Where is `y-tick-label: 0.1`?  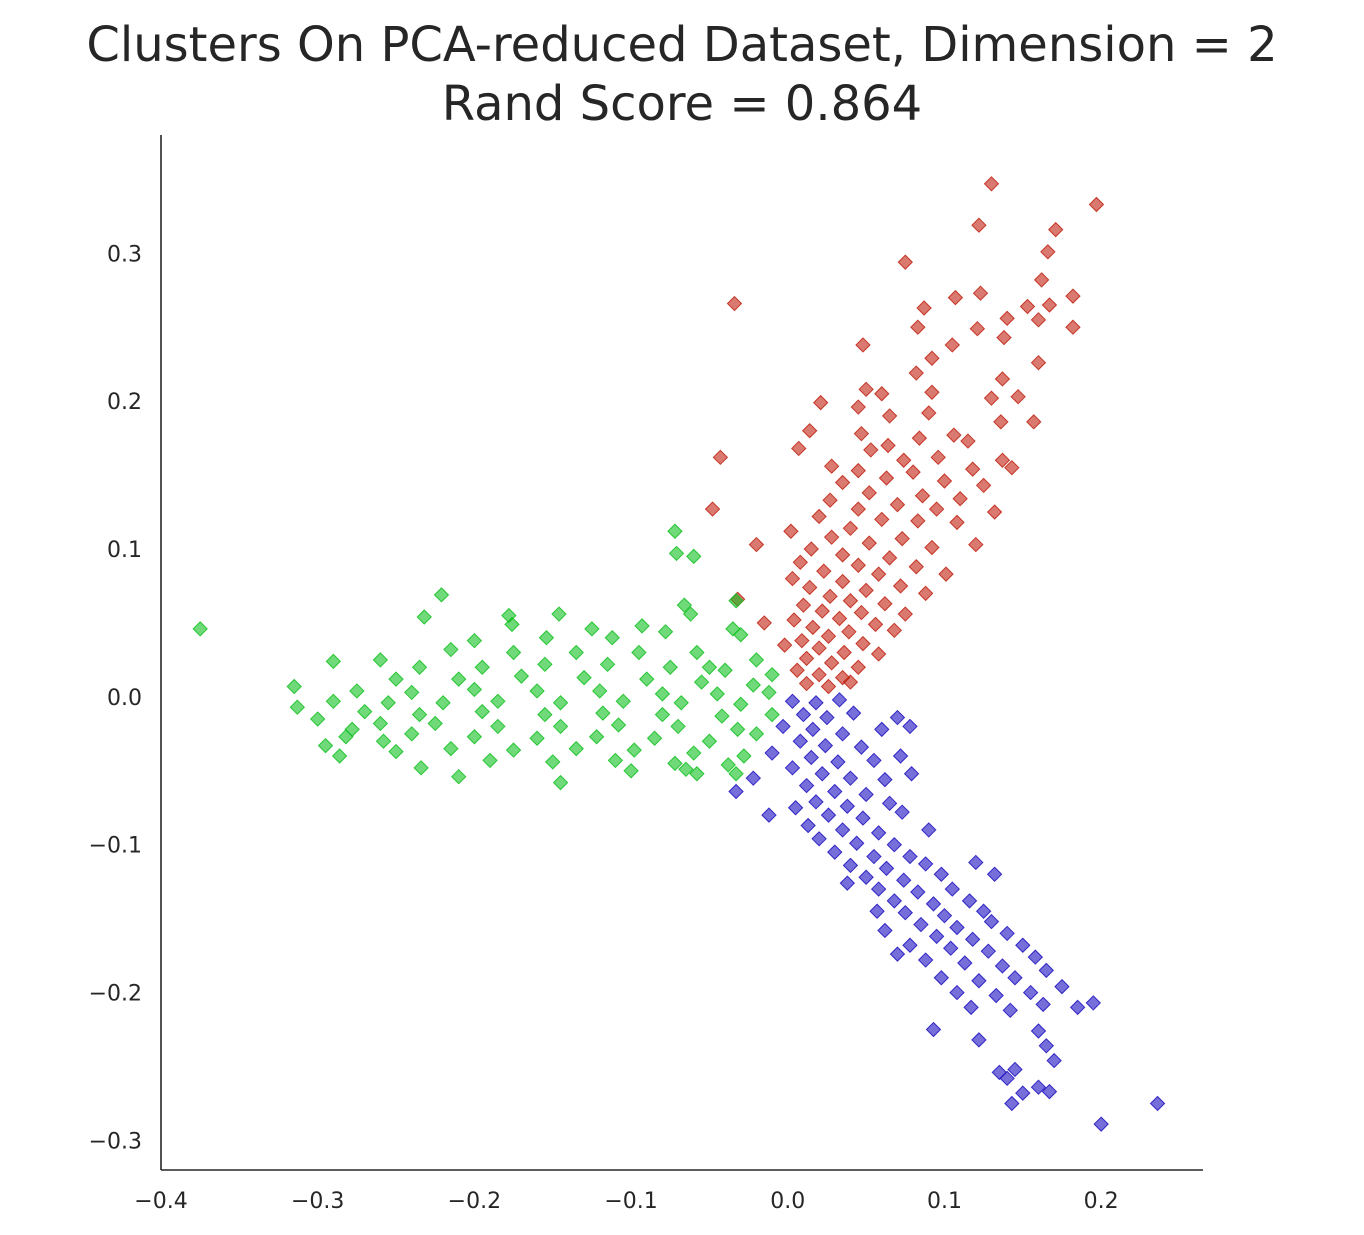 y-tick-label: 0.1 is located at coordinates (124, 550).